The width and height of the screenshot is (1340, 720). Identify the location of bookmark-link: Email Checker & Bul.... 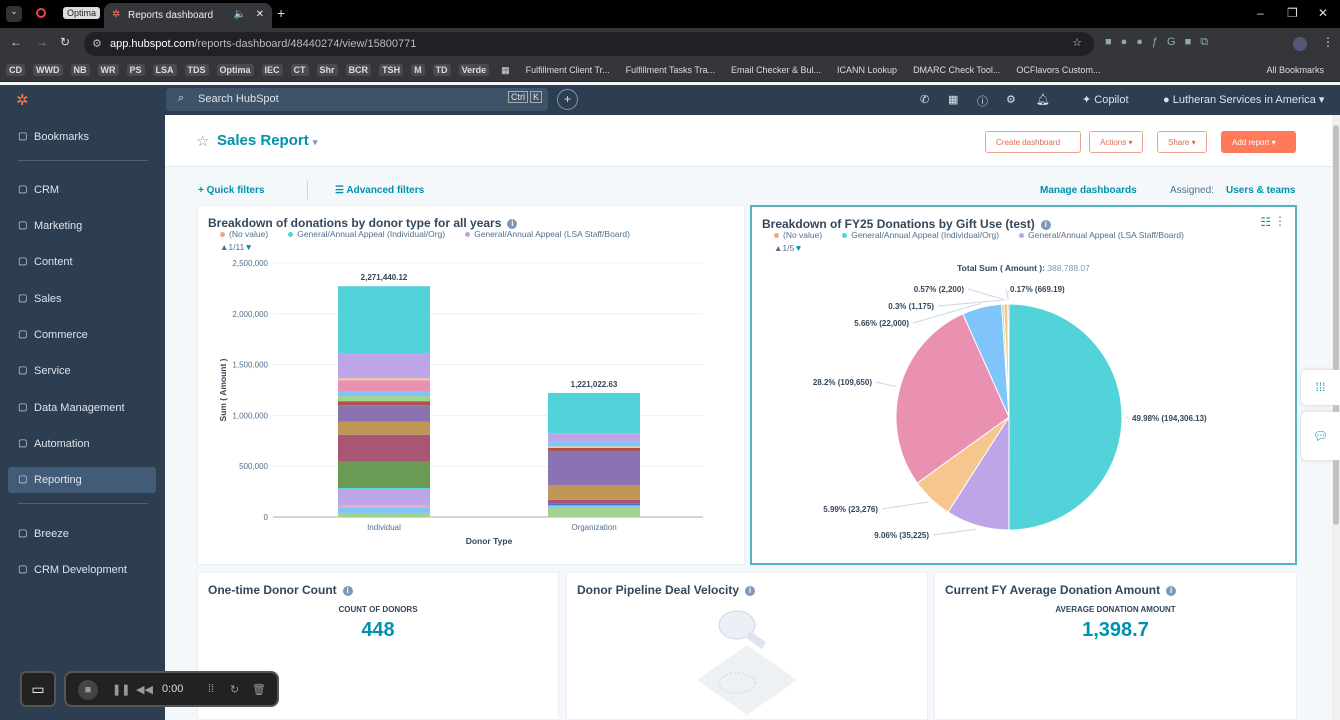
(776, 70).